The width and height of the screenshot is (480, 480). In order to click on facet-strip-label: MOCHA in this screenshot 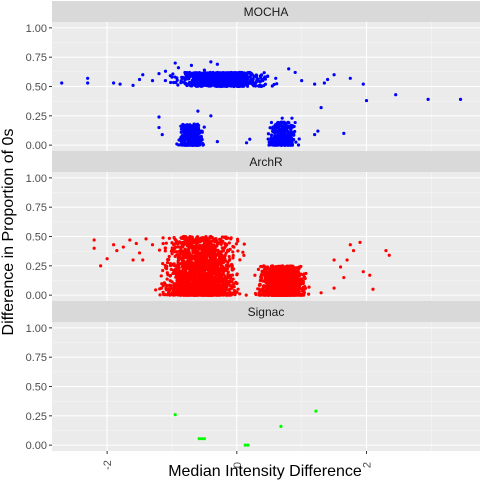, I will do `click(266, 12)`.